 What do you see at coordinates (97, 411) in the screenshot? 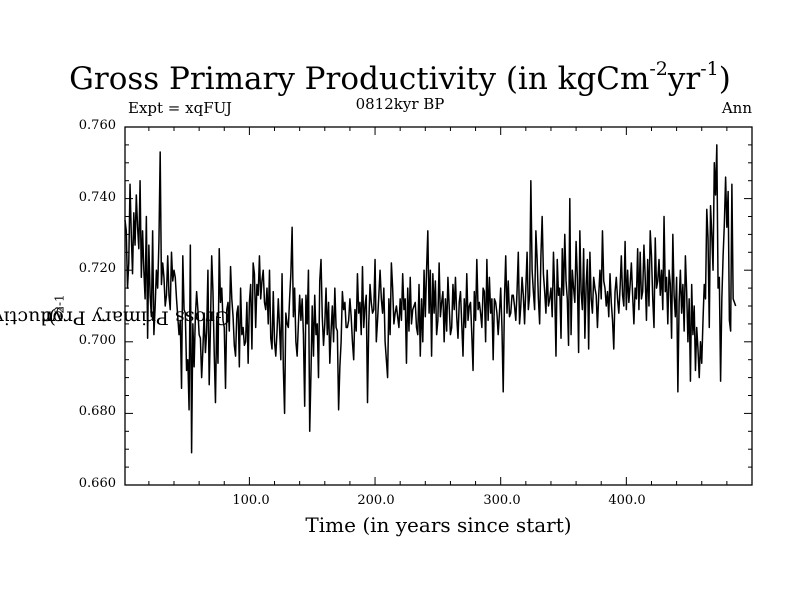
I see `y-tick-label: 0.680` at bounding box center [97, 411].